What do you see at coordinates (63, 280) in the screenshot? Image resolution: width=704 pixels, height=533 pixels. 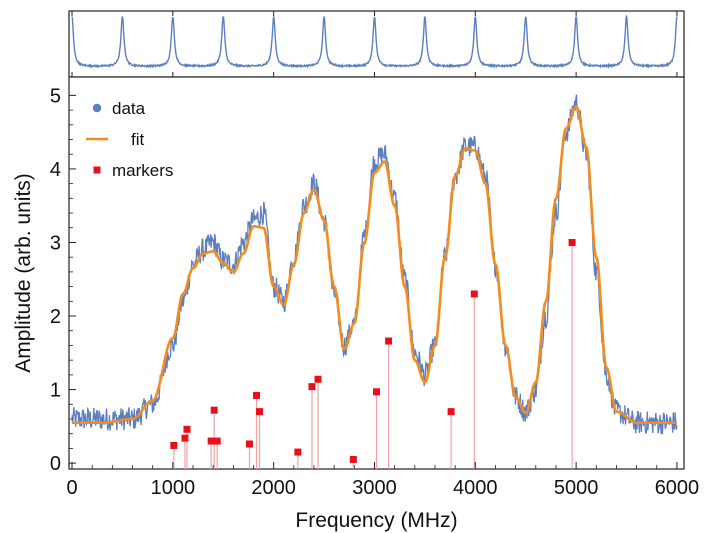 I see `y-axis-ticks: 0 1 2 3 4 5` at bounding box center [63, 280].